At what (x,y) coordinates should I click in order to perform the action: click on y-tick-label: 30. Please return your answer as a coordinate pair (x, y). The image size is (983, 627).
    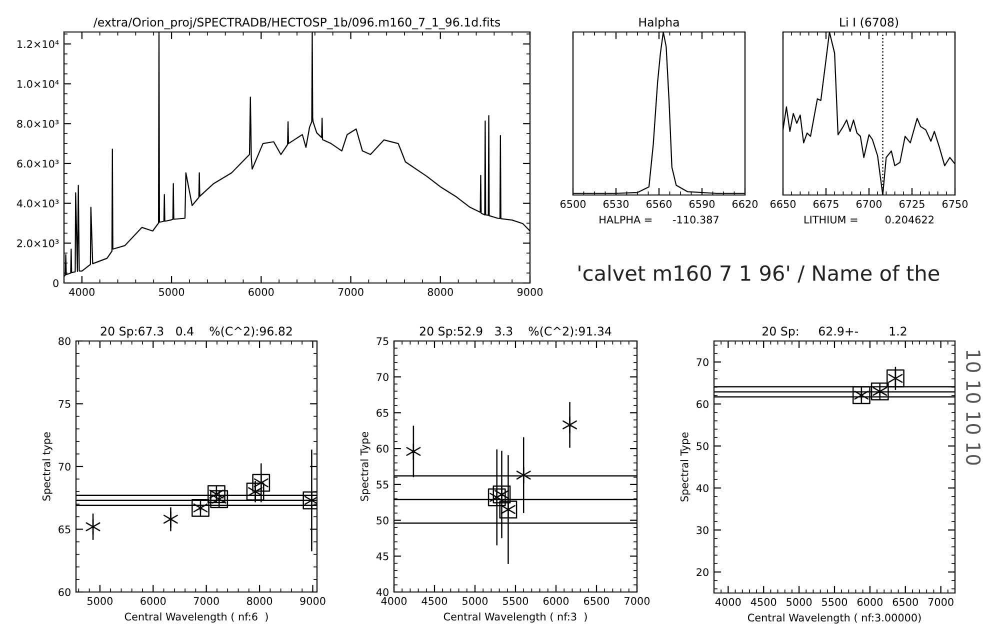
    Looking at the image, I should click on (702, 530).